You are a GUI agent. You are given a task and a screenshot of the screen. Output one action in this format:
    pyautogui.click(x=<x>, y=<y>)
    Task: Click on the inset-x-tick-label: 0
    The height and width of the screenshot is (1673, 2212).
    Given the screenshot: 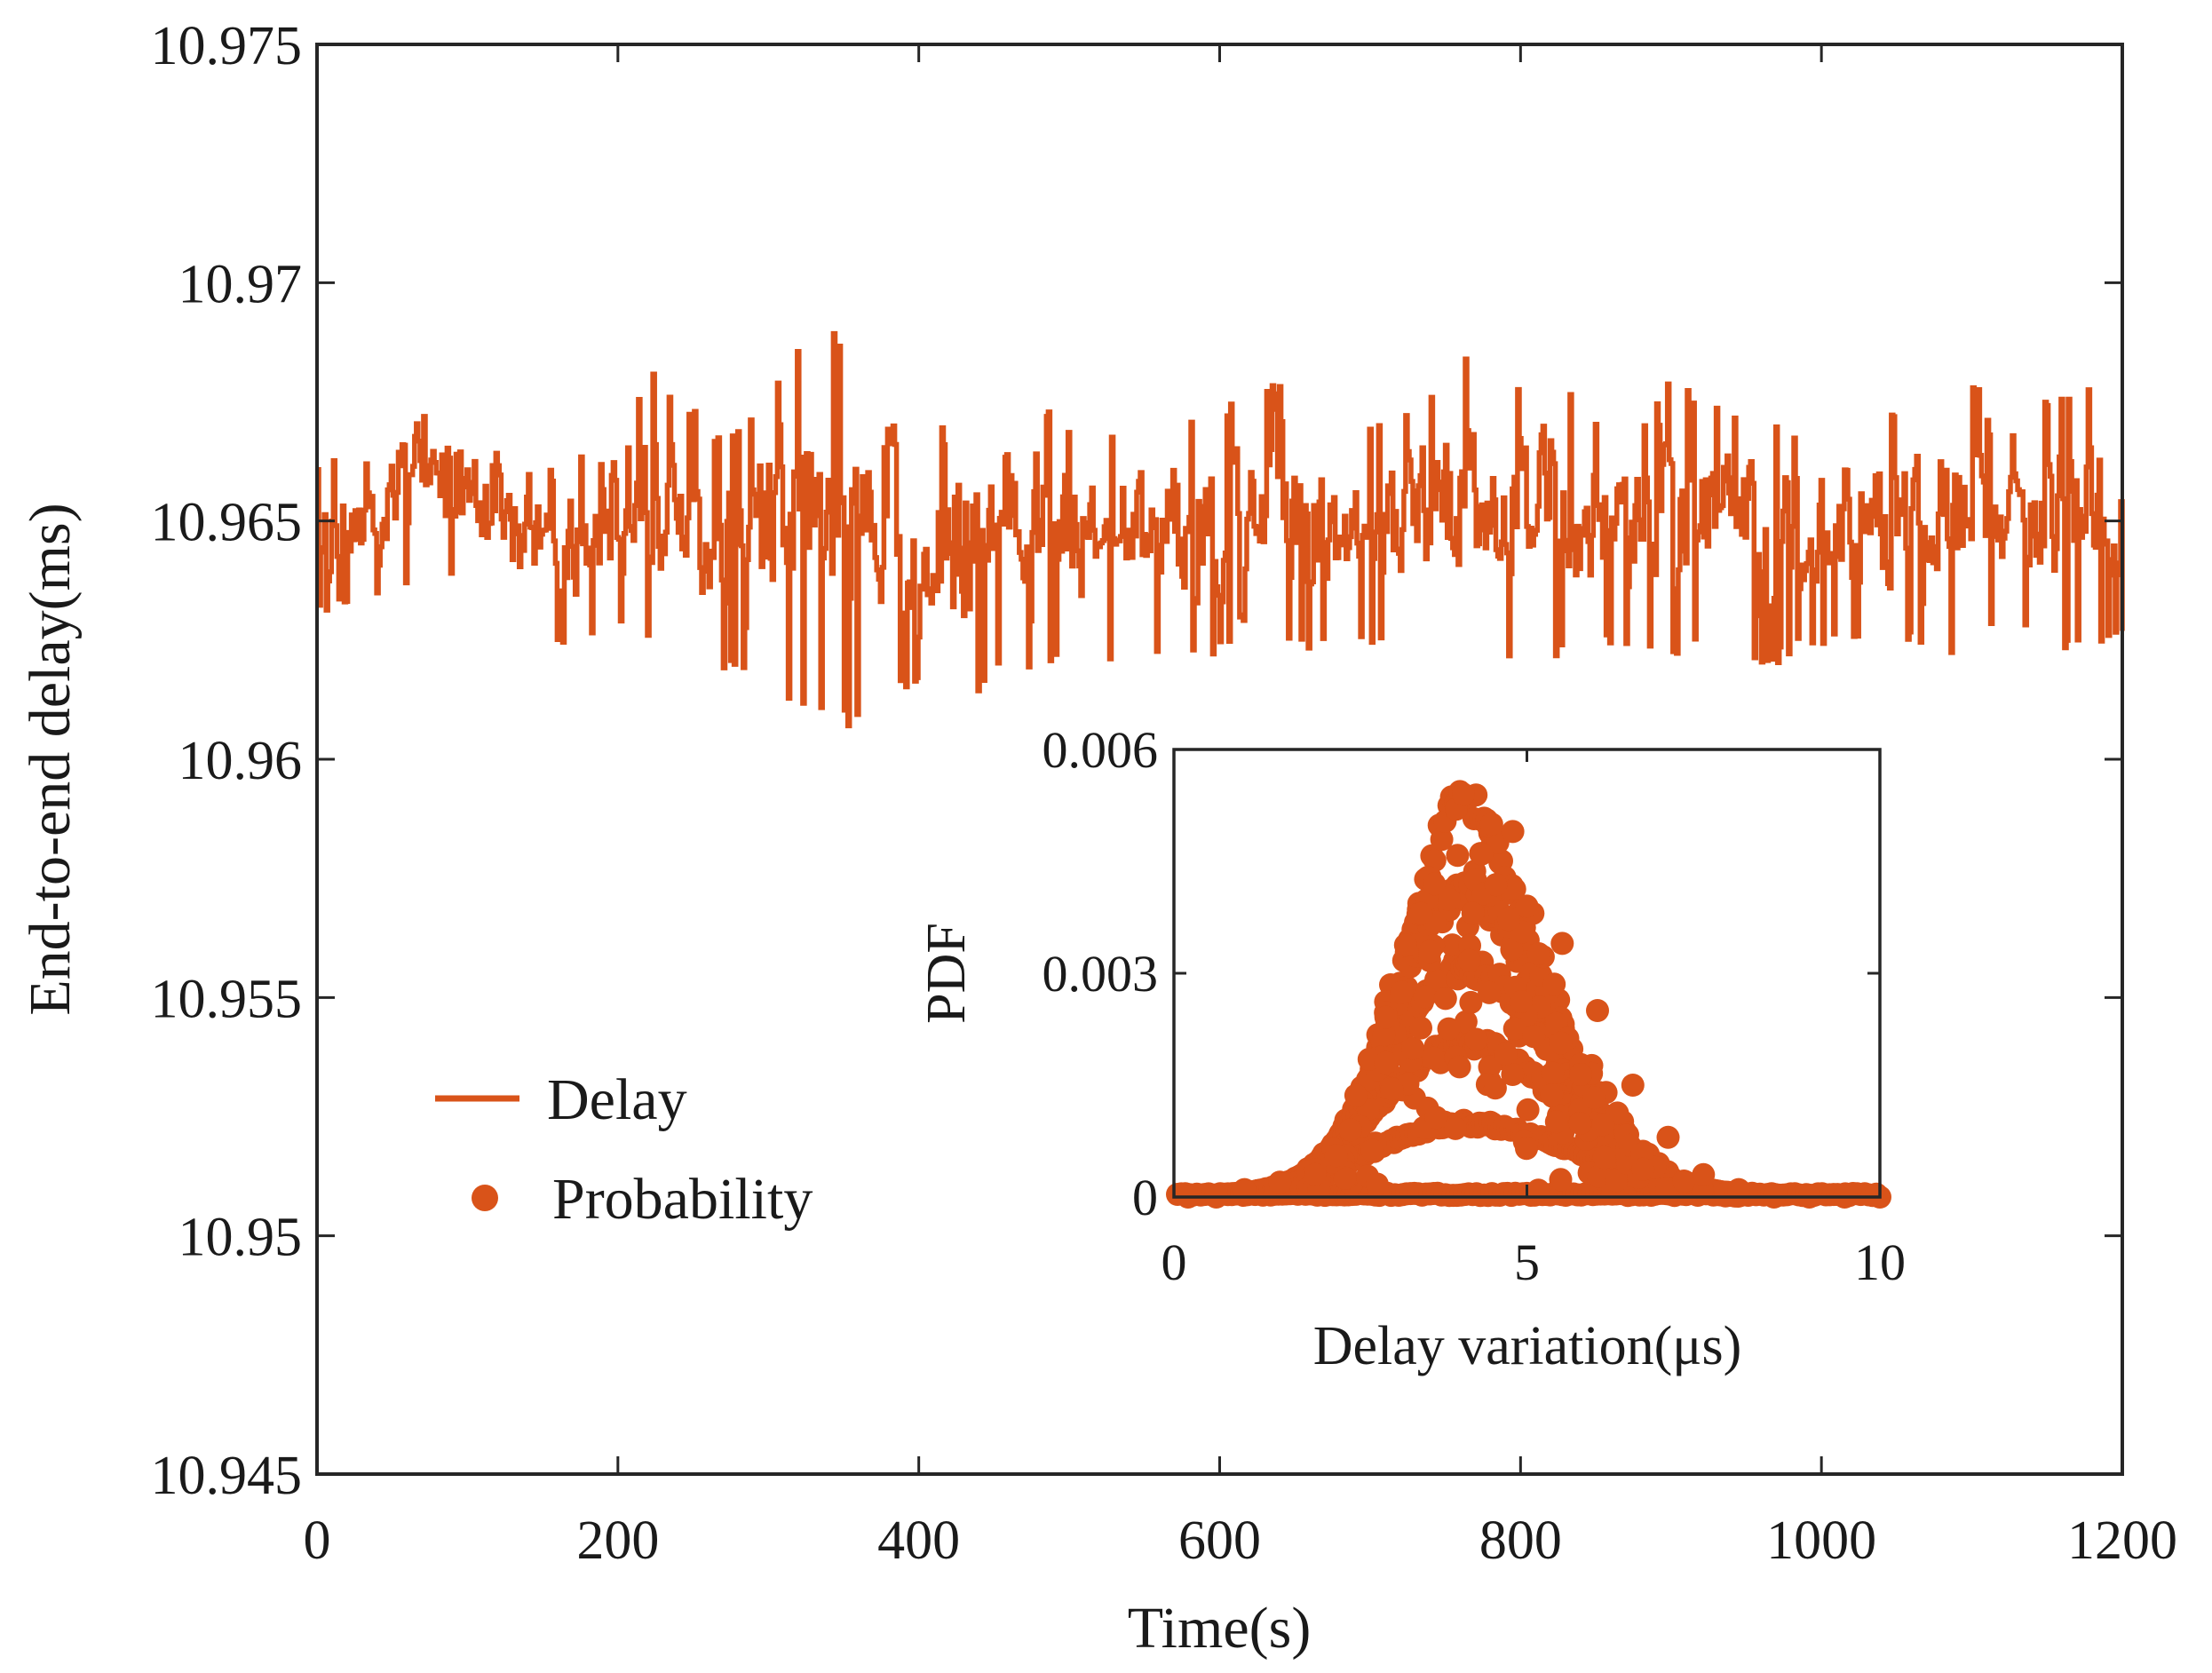 What is the action you would take?
    pyautogui.click(x=1174, y=1262)
    